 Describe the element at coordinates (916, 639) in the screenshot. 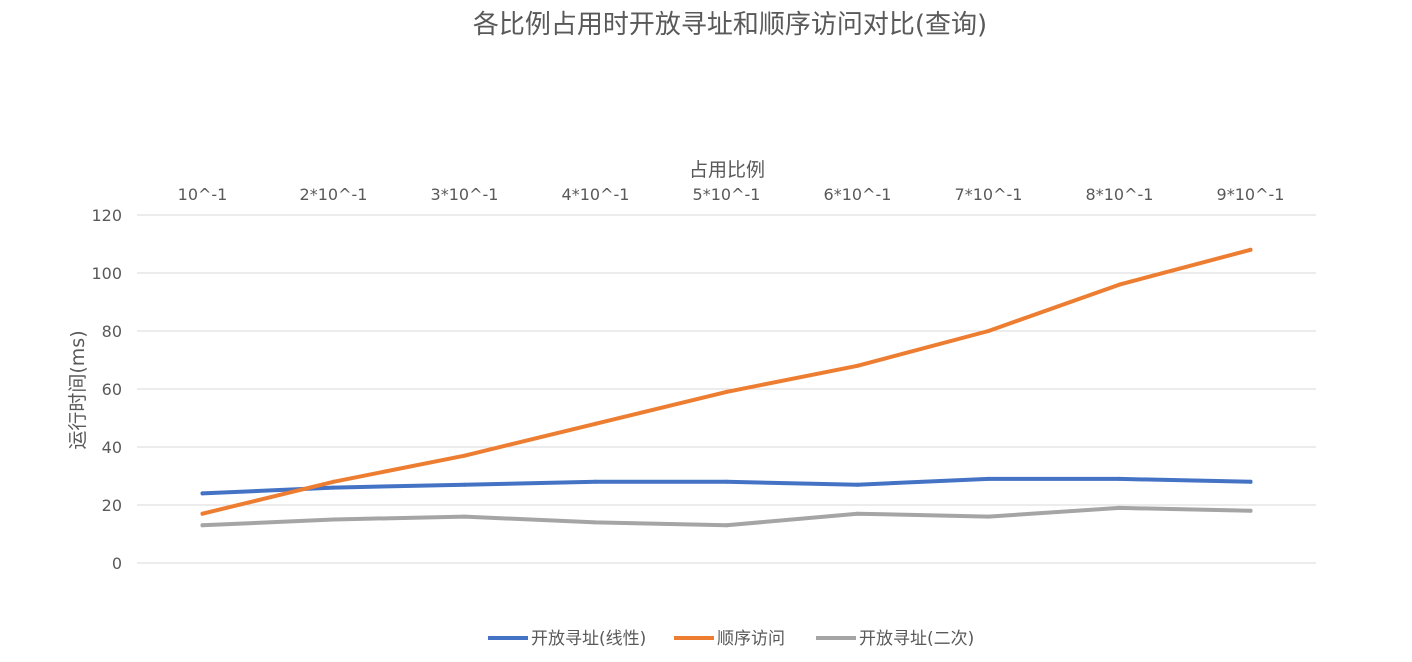

I see `legend-label: 开放寻址(二次)` at that location.